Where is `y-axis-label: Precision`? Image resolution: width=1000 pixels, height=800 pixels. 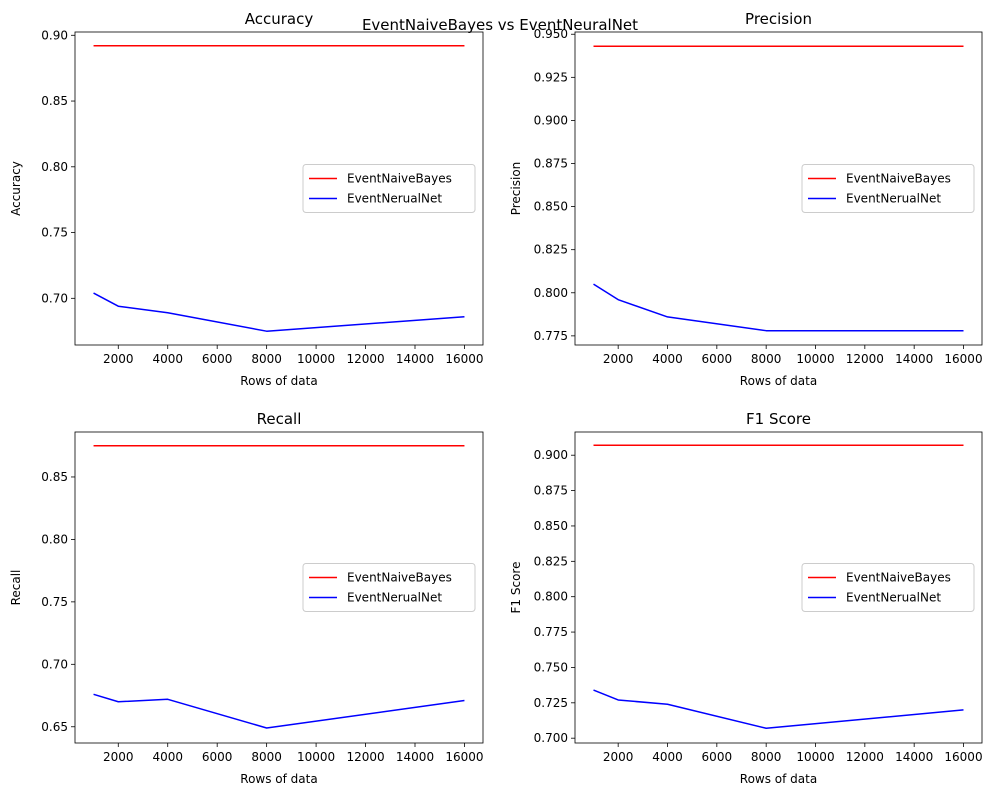 y-axis-label: Precision is located at coordinates (516, 189).